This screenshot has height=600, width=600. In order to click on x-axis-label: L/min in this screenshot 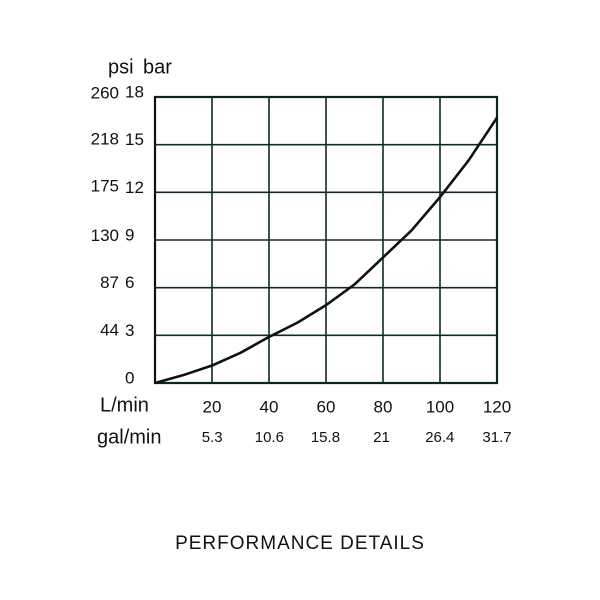, I will do `click(124, 405)`.